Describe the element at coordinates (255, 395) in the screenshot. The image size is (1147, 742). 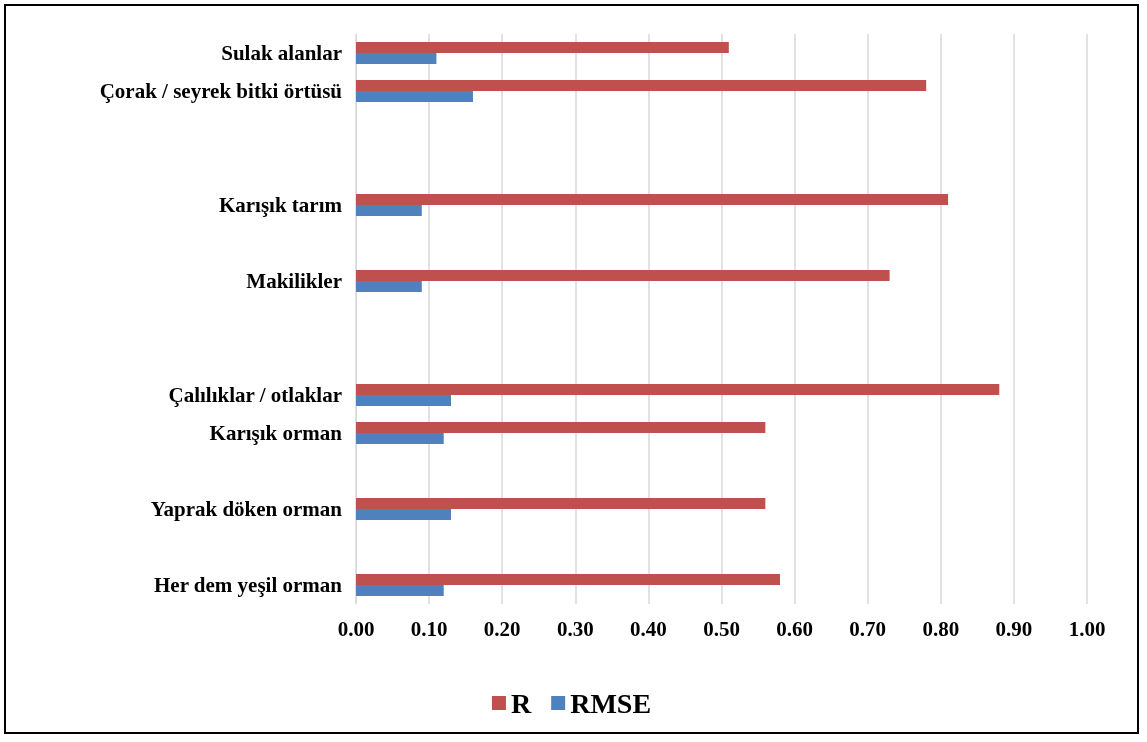
I see `y-tick-label: Çalılıklar / otlaklar` at that location.